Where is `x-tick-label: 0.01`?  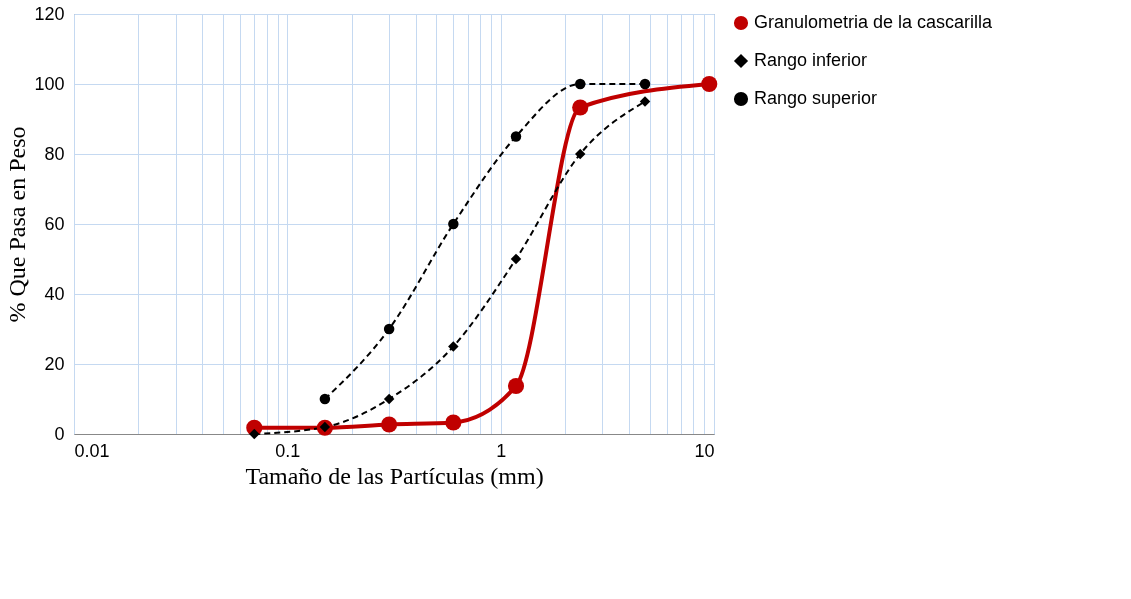 x-tick-label: 0.01 is located at coordinates (92, 450).